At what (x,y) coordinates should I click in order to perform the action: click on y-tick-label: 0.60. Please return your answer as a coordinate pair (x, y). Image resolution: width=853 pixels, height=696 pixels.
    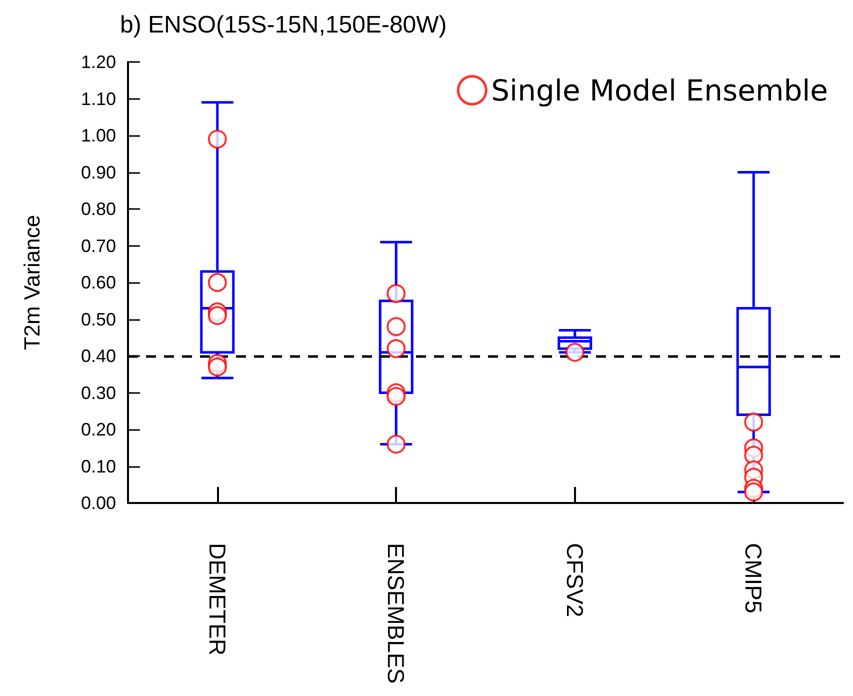
    Looking at the image, I should click on (98, 282).